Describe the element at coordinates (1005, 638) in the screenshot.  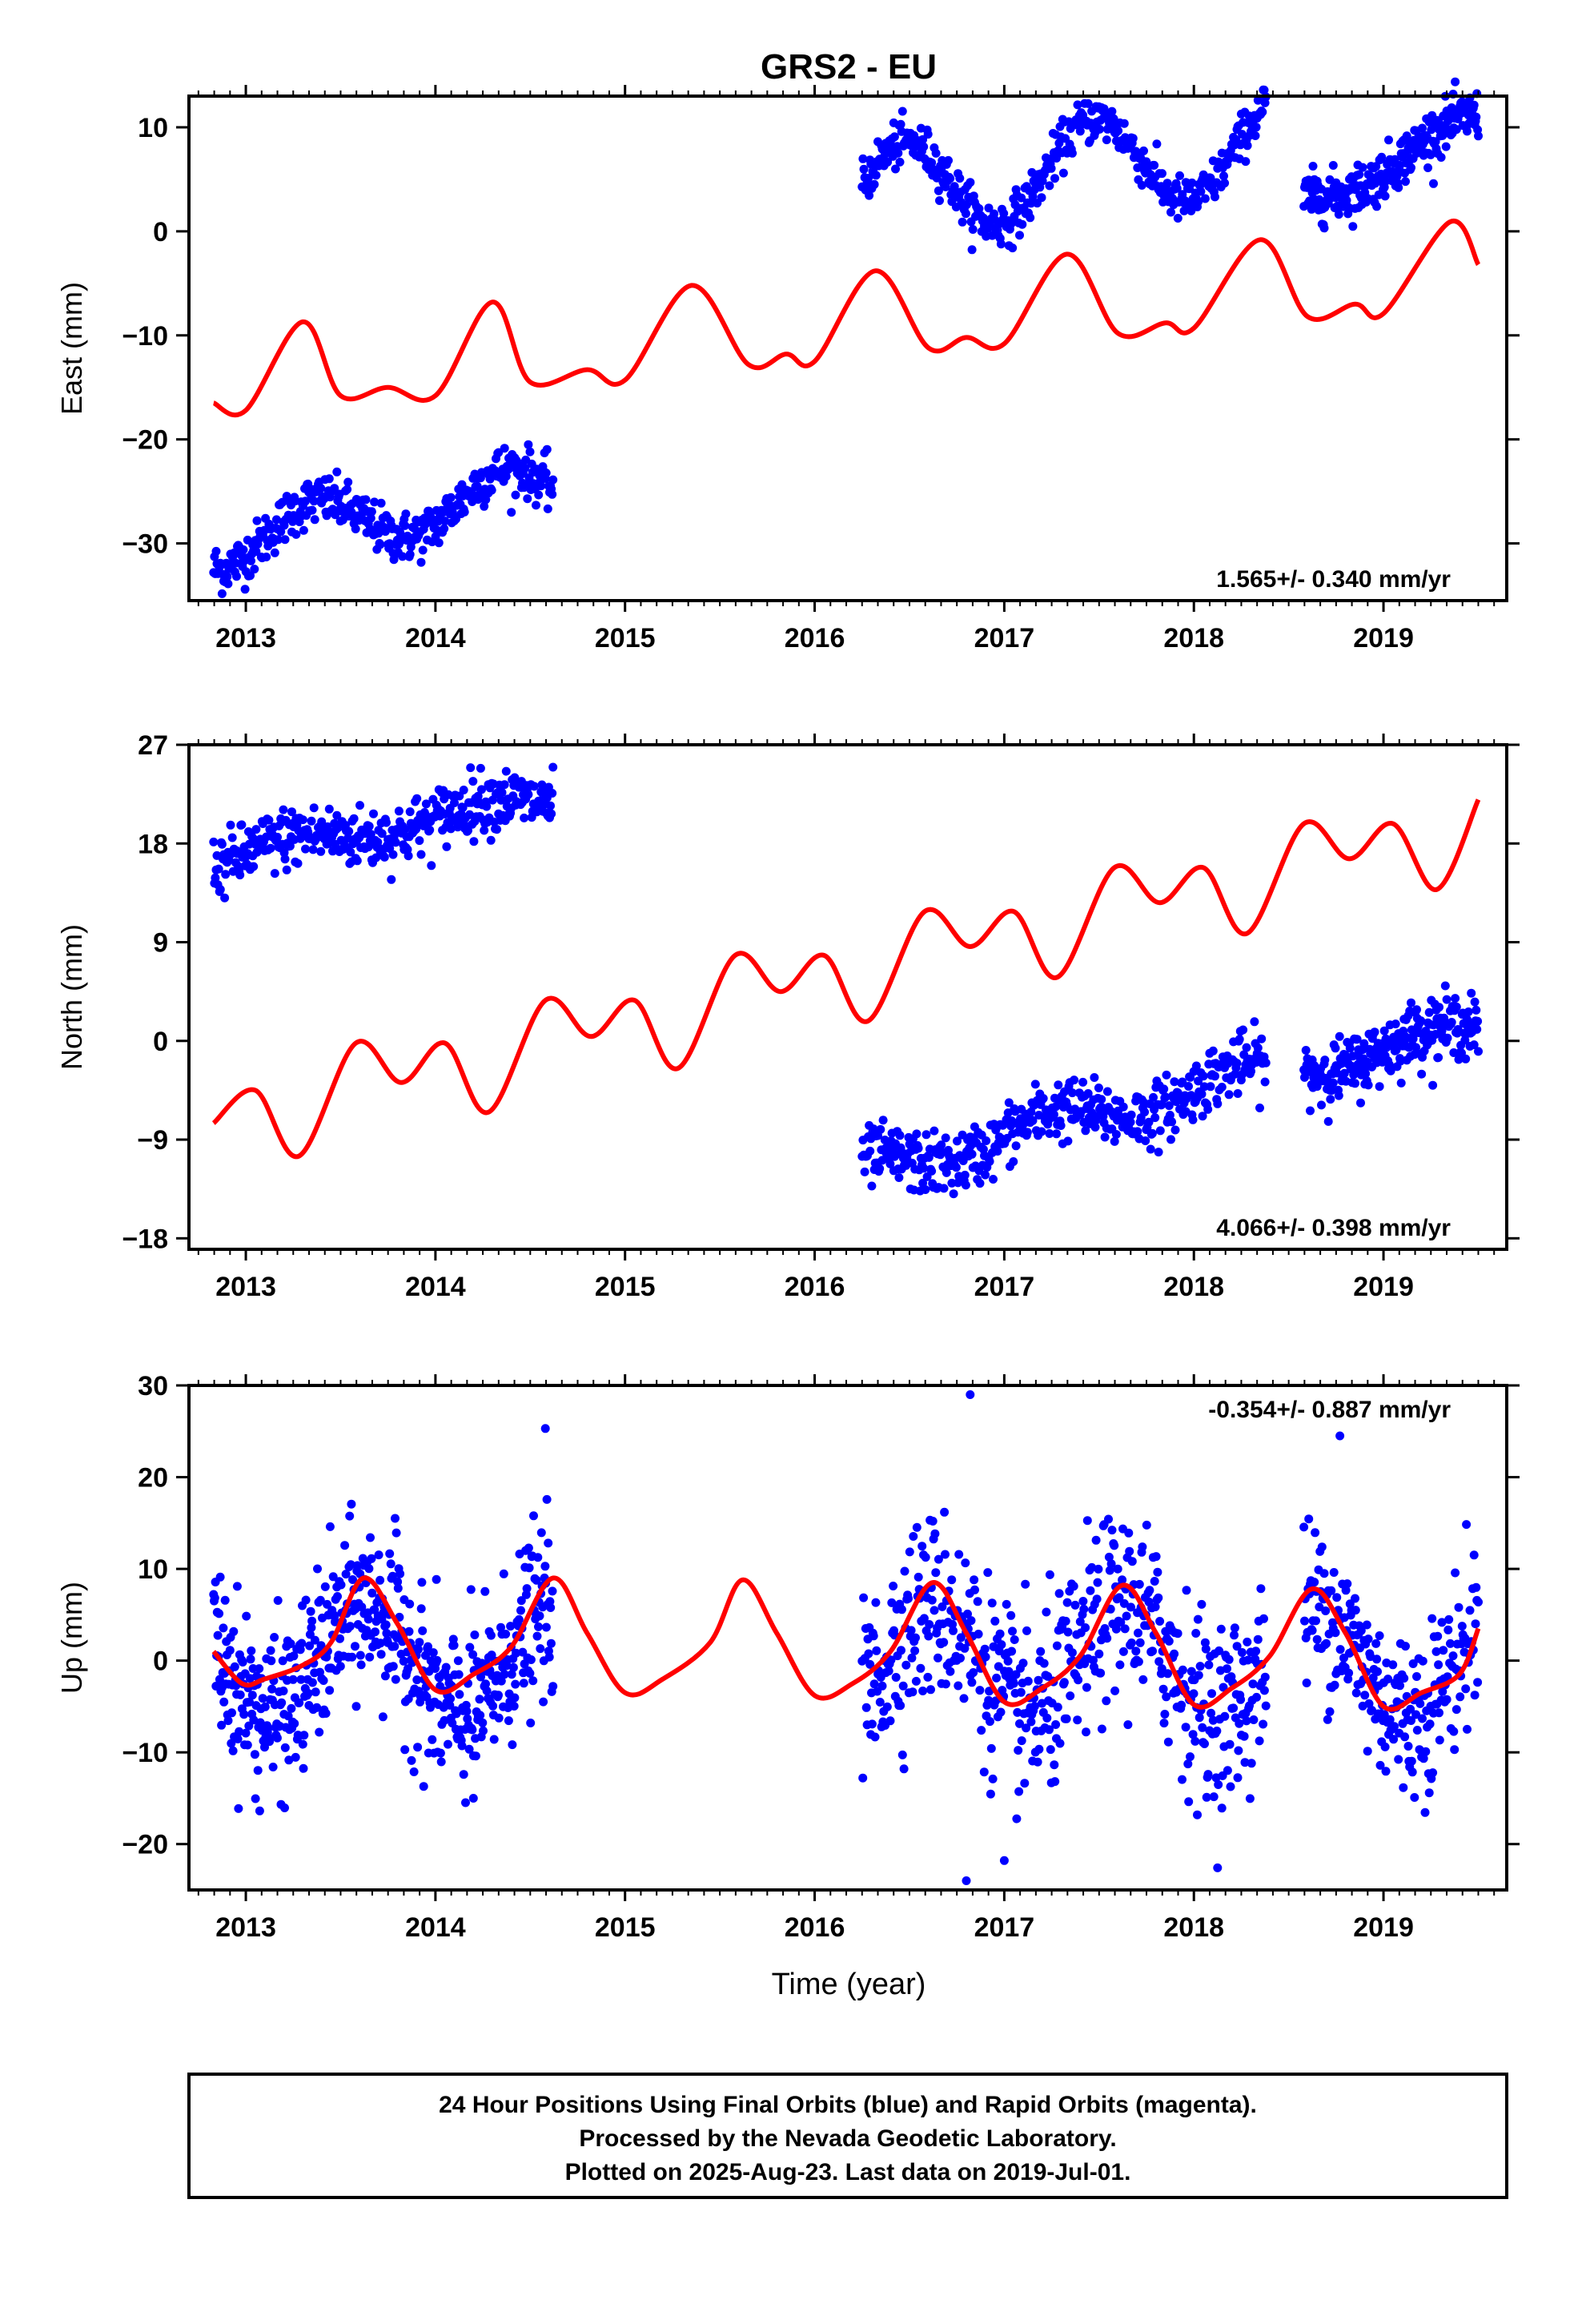
I see `east-xtick-label: 2017` at that location.